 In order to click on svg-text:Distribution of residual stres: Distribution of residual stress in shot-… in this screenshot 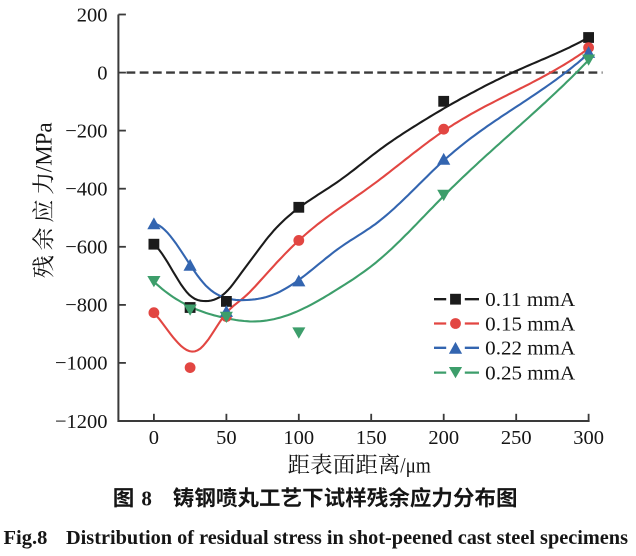, I will do `click(347, 538)`.